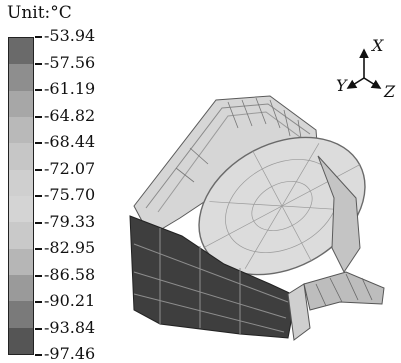 The image size is (401, 363). I want to click on tick-label: -79.33, so click(70, 221).